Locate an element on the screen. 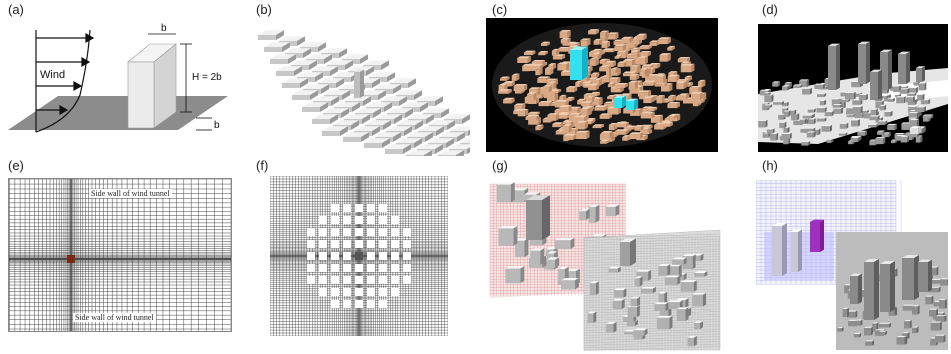  building-front is located at coordinates (141, 95).